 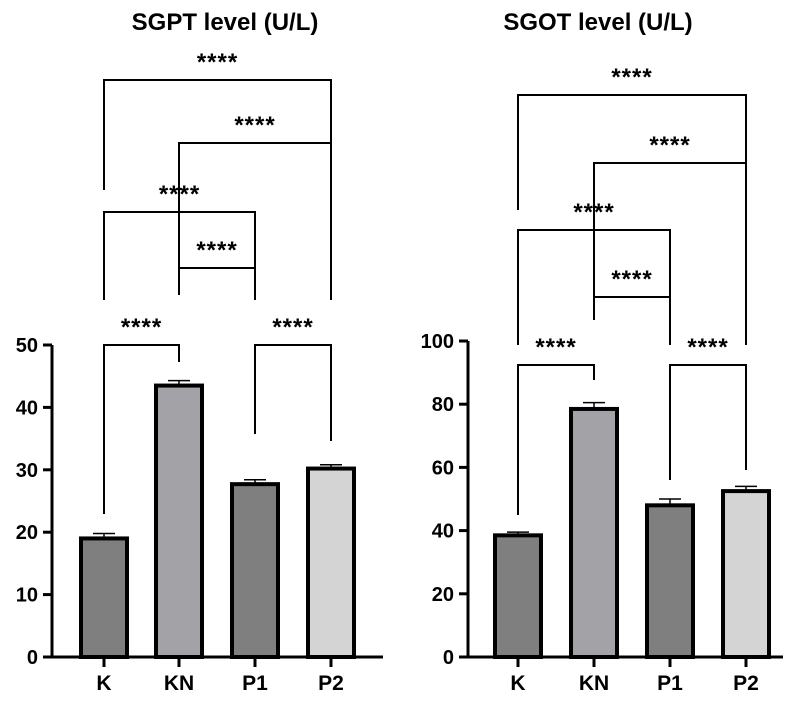 What do you see at coordinates (443, 405) in the screenshot?
I see `y-tick-label: 80` at bounding box center [443, 405].